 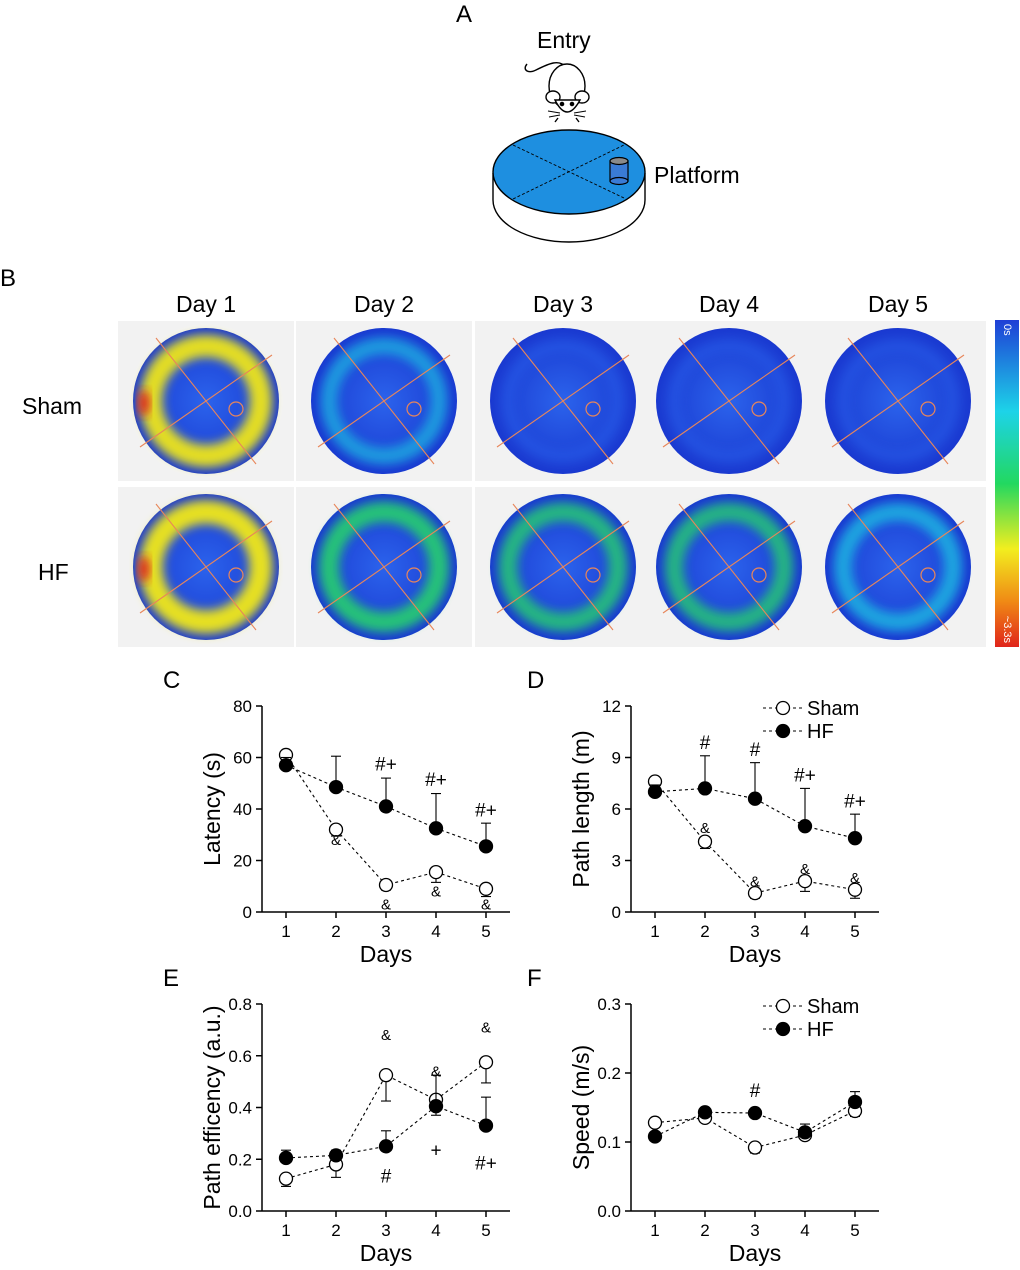 I want to click on heatmap-sham-day4, so click(x=729, y=401).